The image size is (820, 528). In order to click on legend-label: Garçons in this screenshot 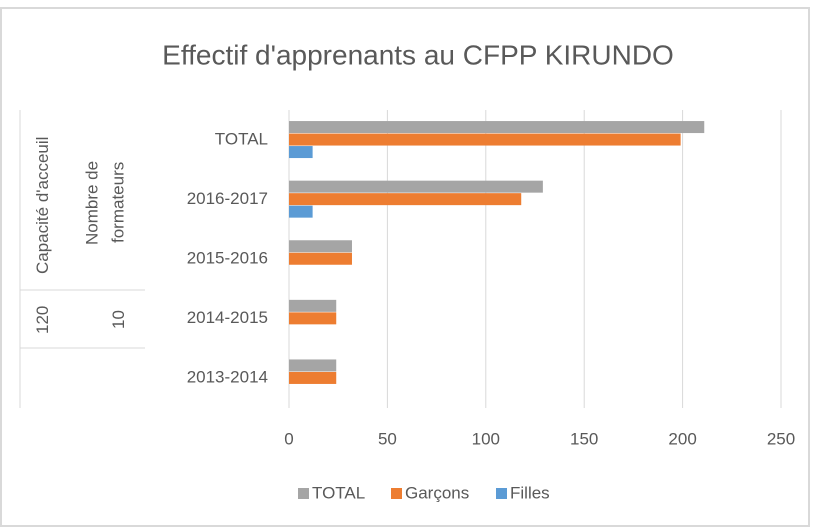, I will do `click(437, 492)`.